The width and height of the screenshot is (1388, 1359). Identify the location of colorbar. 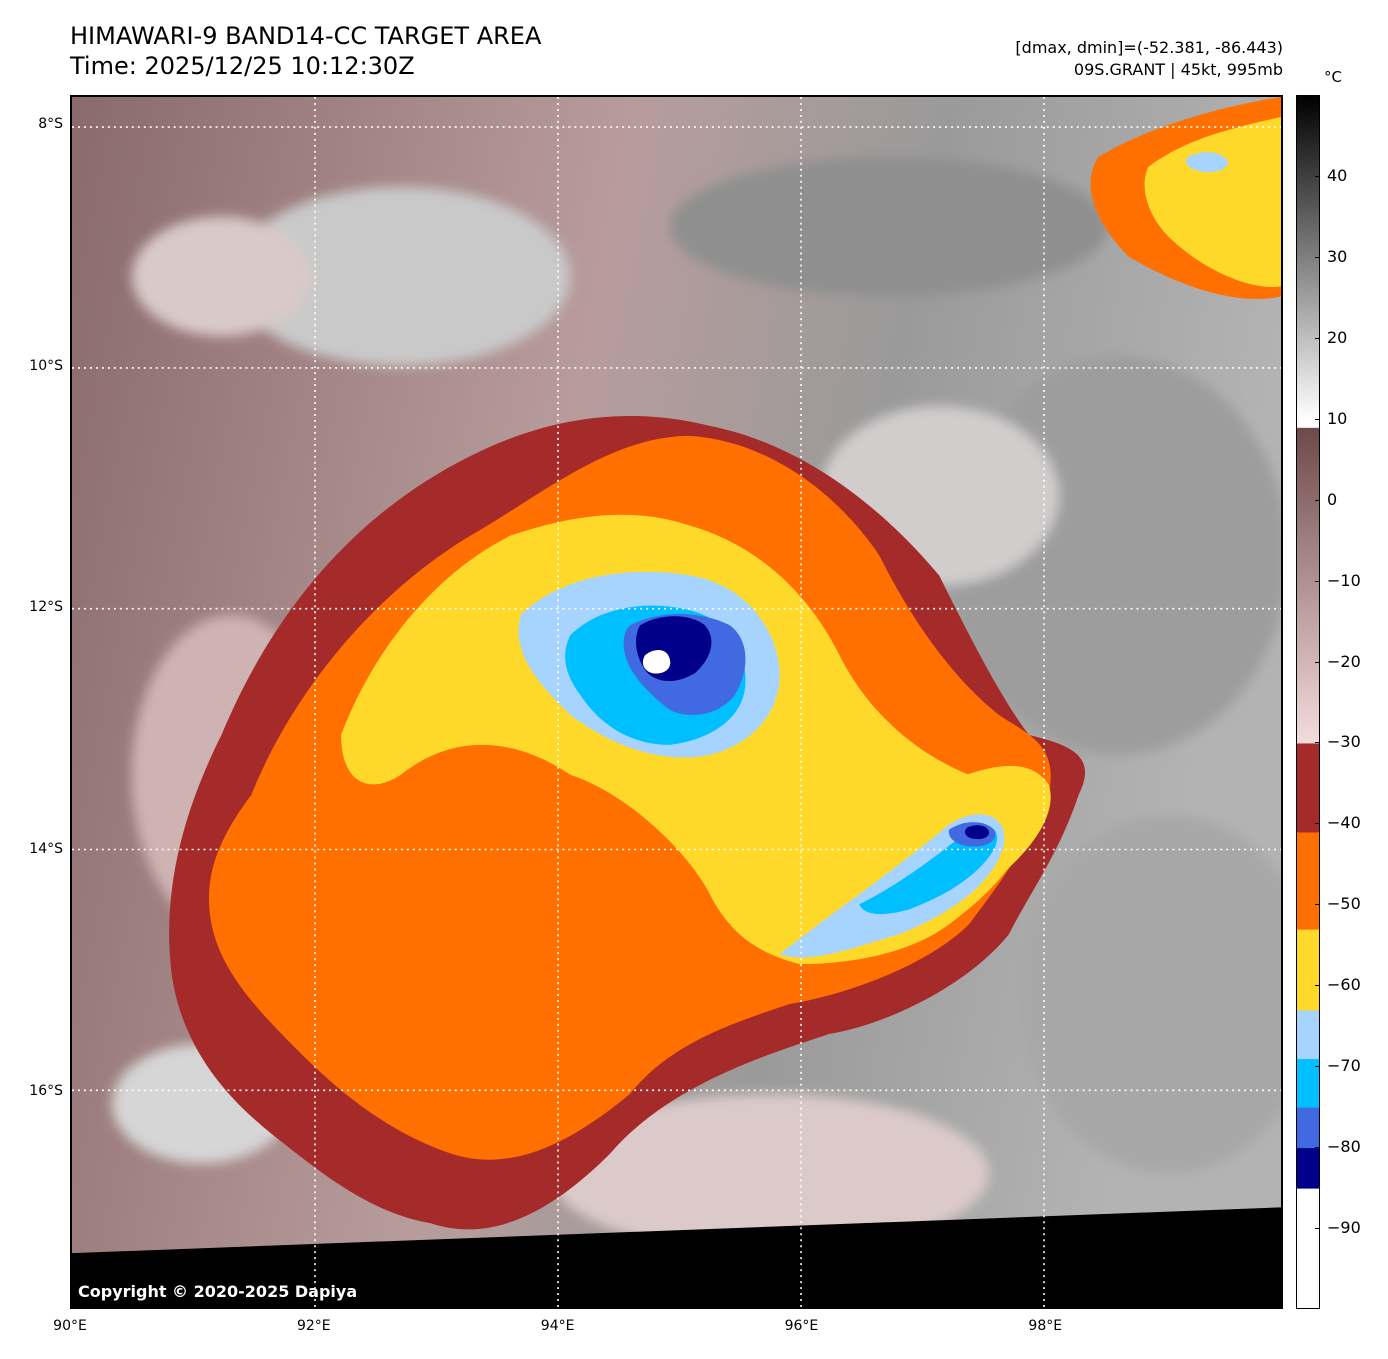
(1308, 702).